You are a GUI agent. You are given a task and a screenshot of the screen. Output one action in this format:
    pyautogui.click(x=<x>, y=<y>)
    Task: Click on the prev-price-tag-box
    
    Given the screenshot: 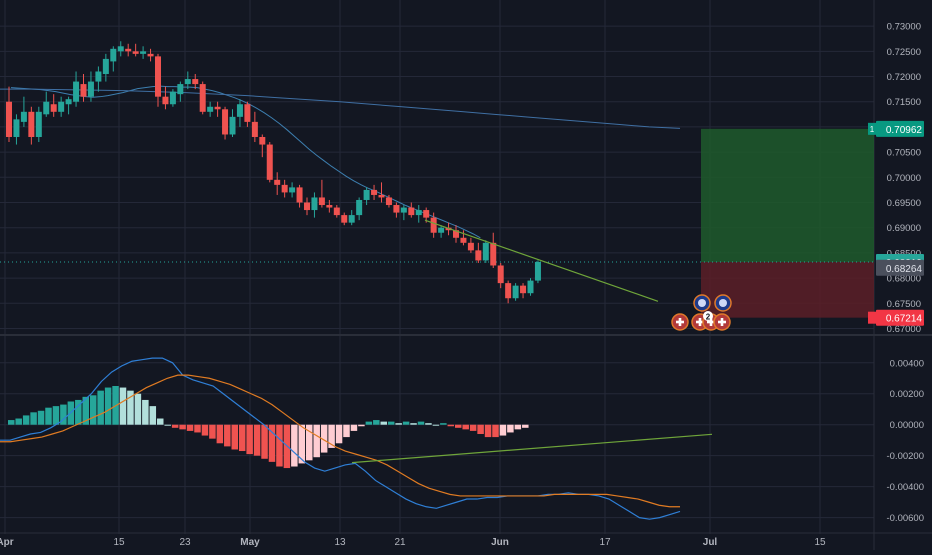 What is the action you would take?
    pyautogui.click(x=900, y=267)
    